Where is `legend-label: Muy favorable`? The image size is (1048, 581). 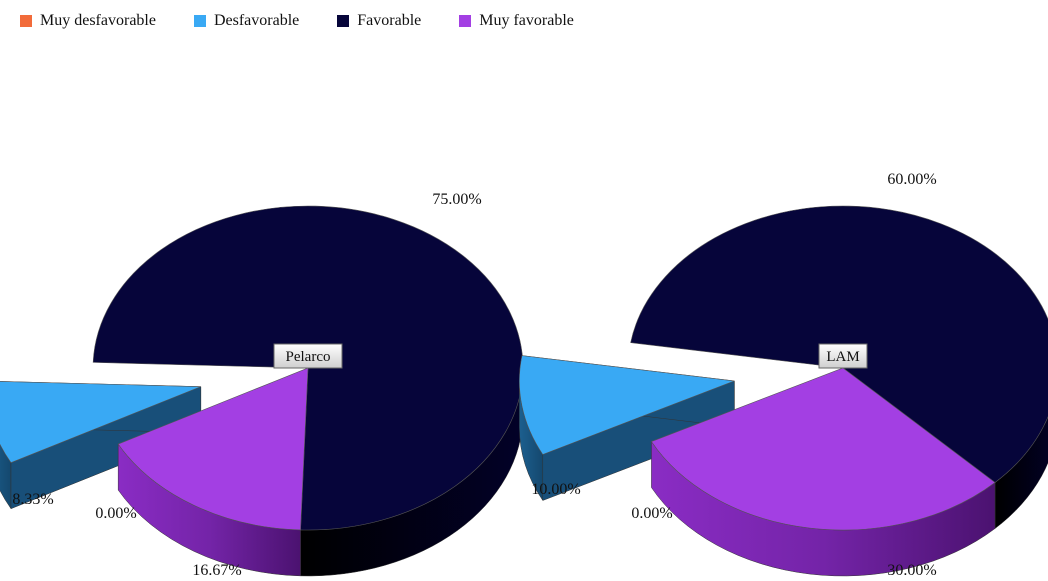
legend-label: Muy favorable is located at coordinates (526, 20).